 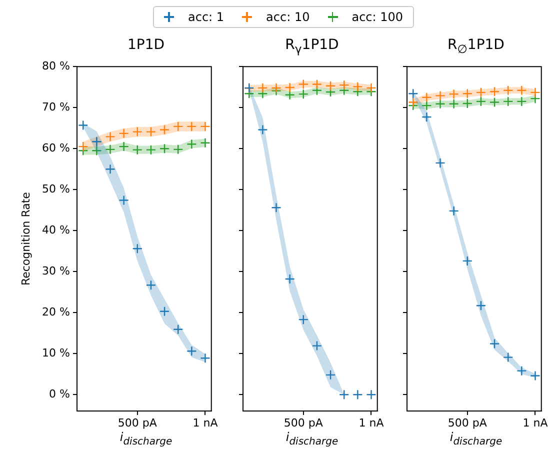 I want to click on y-tick-label: 50 %, so click(x=56, y=189).